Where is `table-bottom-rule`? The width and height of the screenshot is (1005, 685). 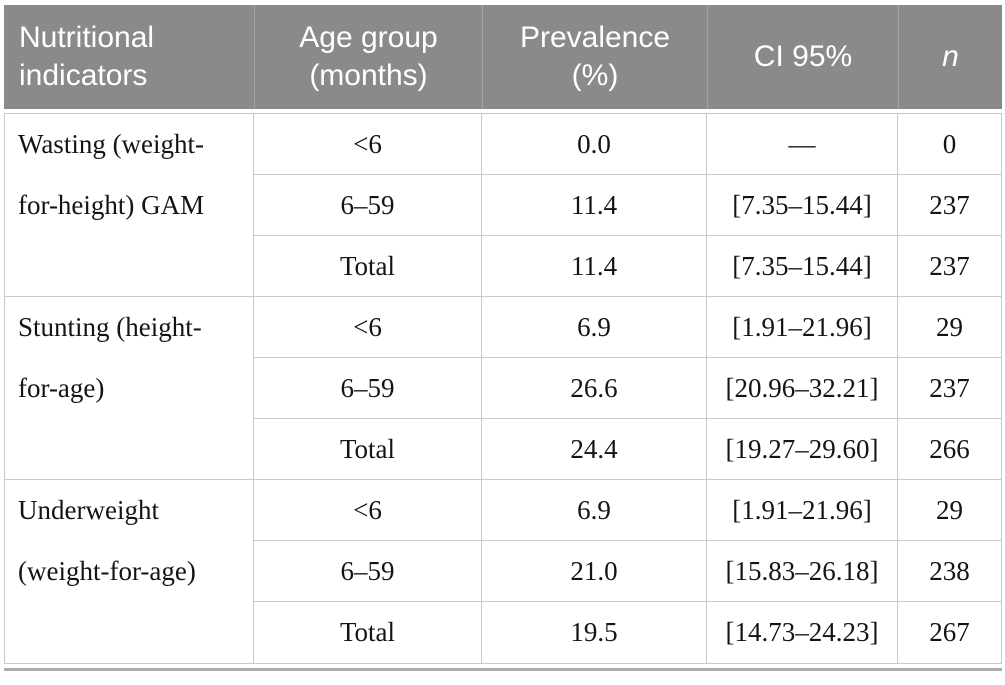 table-bottom-rule is located at coordinates (503, 669).